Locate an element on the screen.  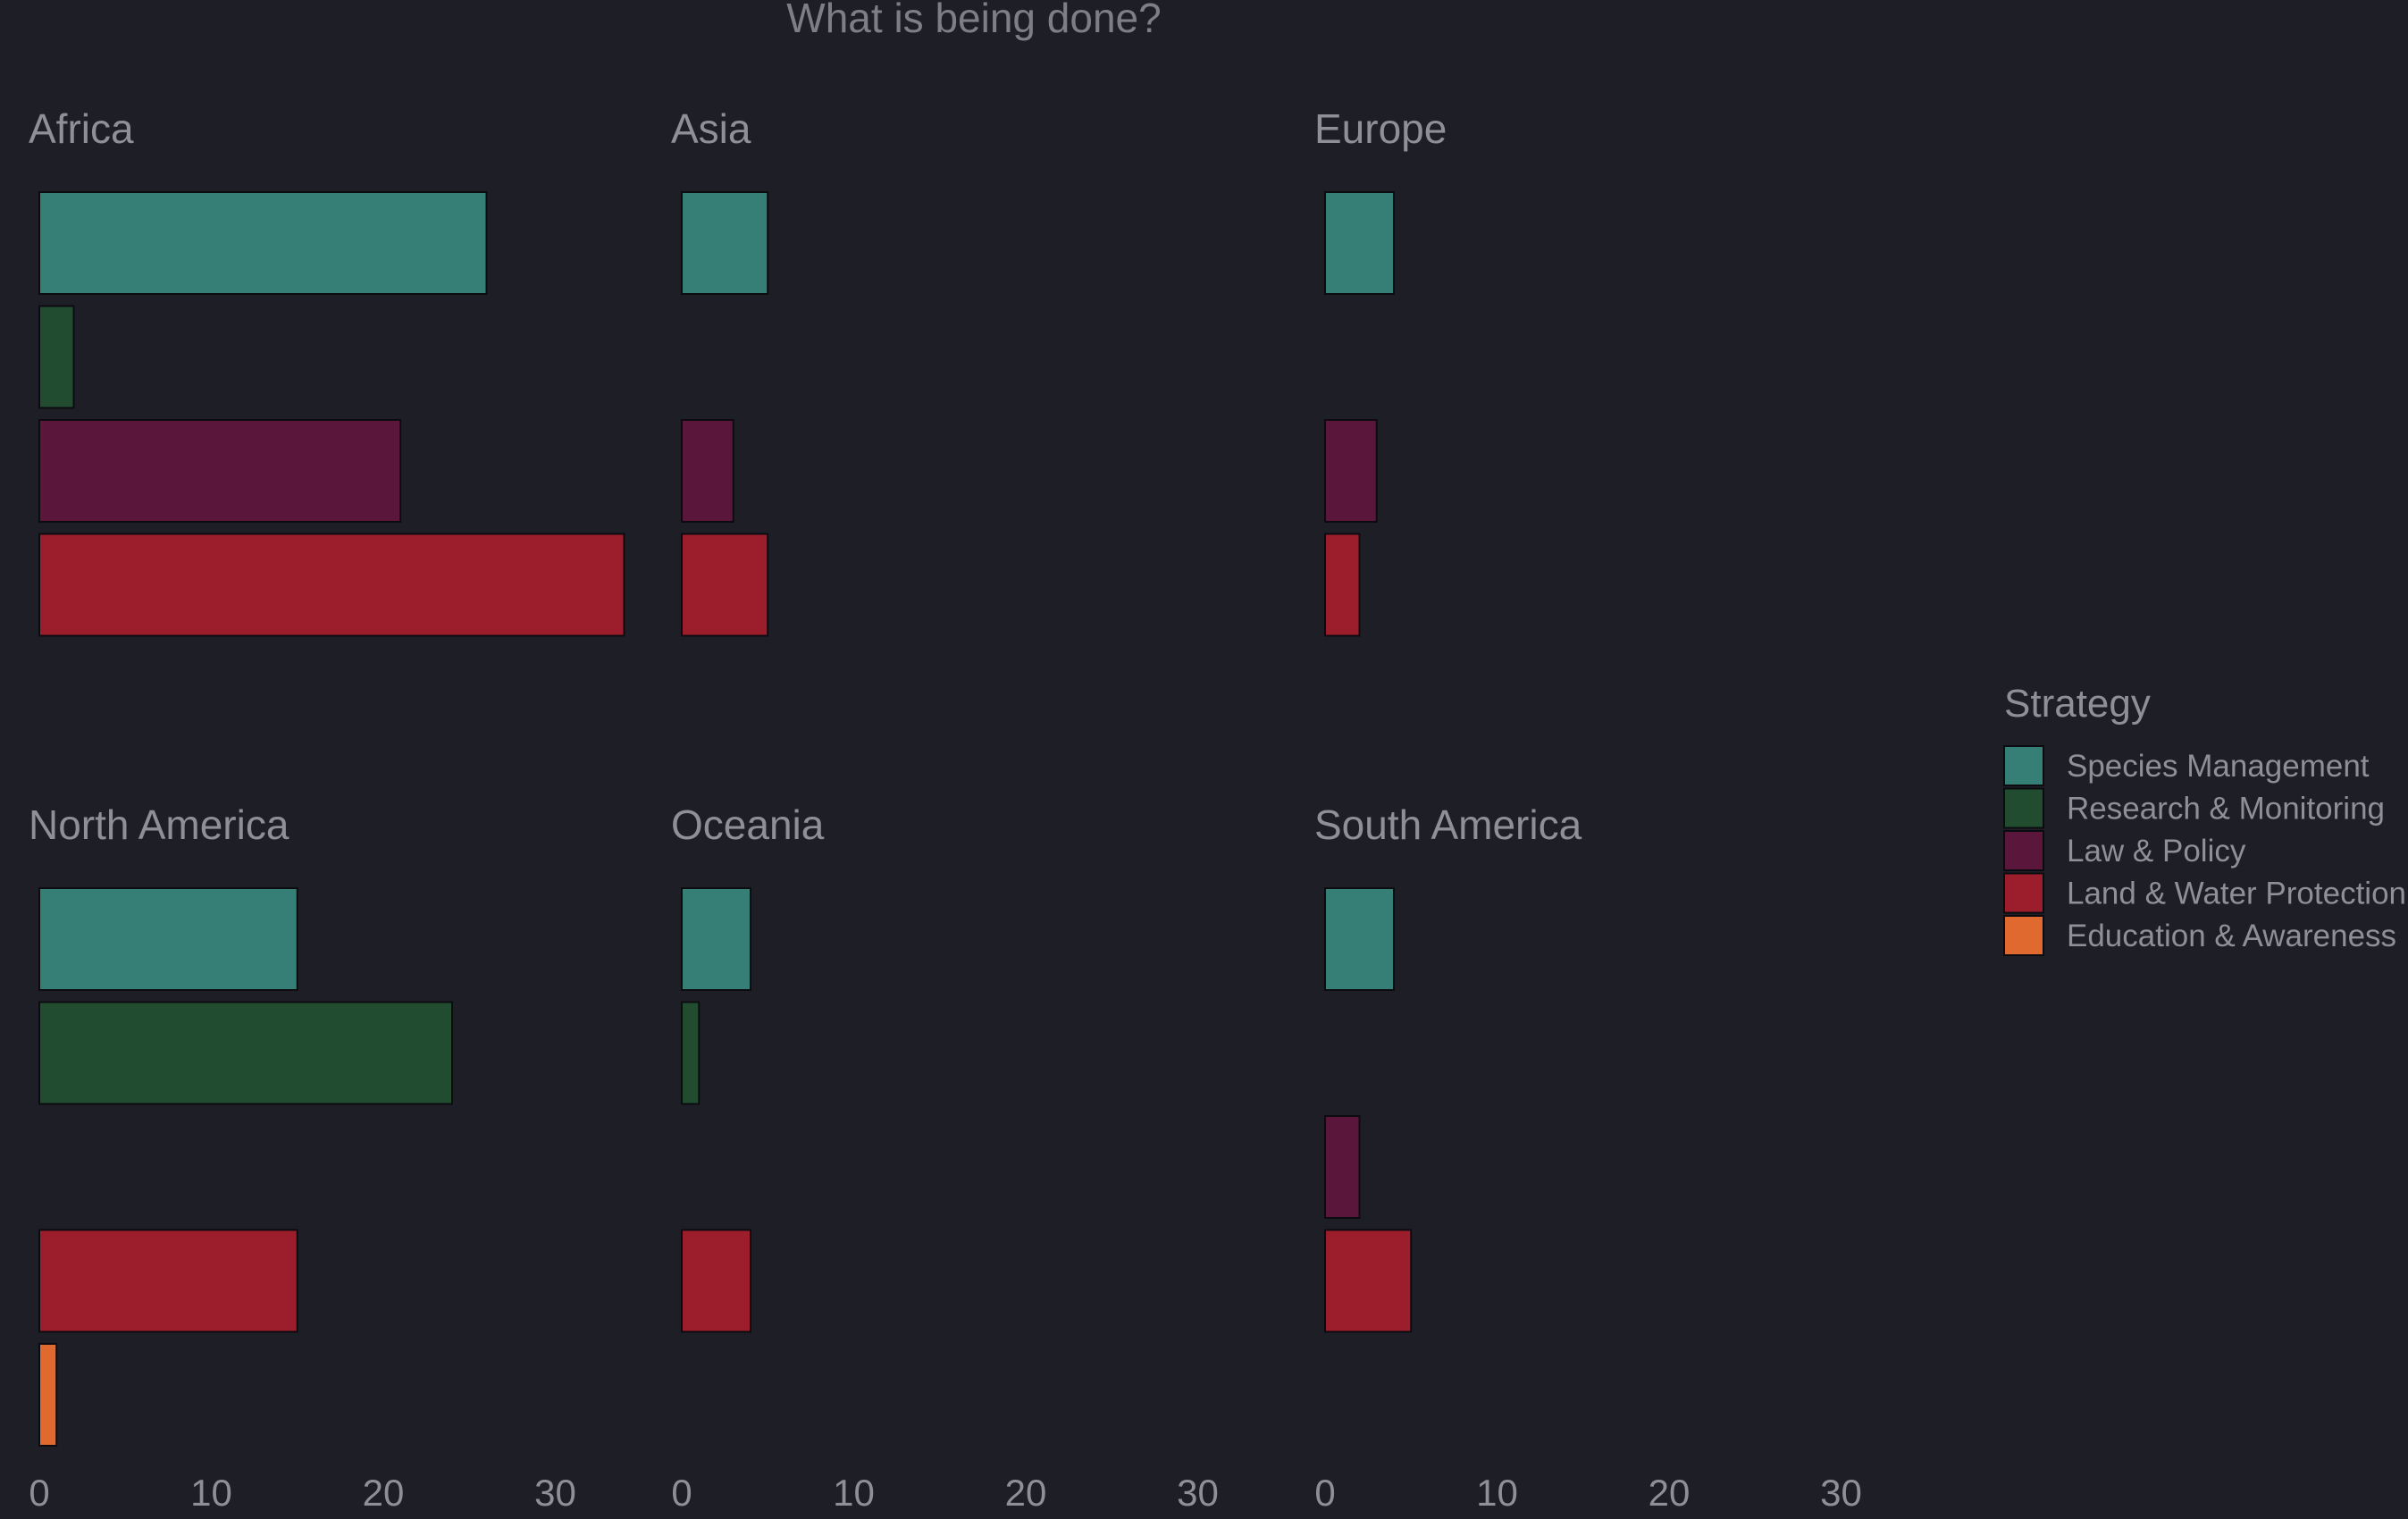
legend-swatch-education-awareness is located at coordinates (2023, 935).